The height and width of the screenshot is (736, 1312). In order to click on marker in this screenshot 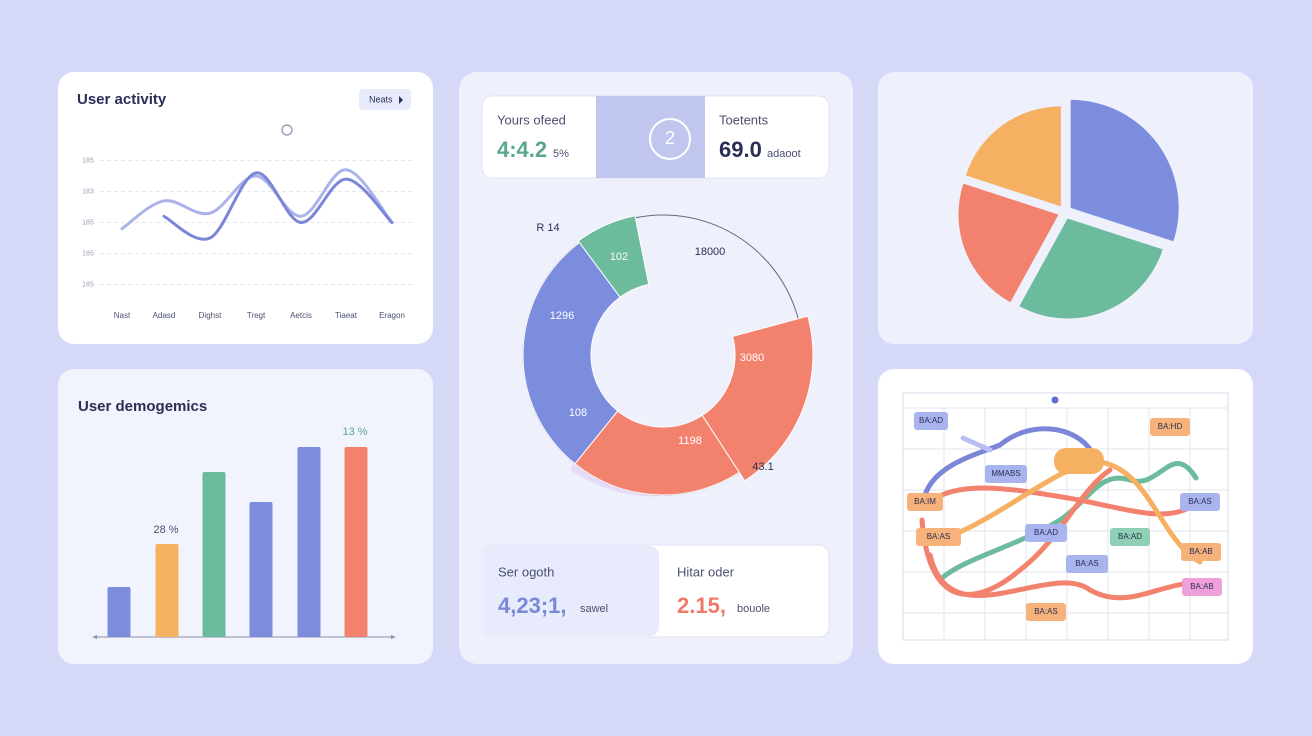, I will do `click(287, 130)`.